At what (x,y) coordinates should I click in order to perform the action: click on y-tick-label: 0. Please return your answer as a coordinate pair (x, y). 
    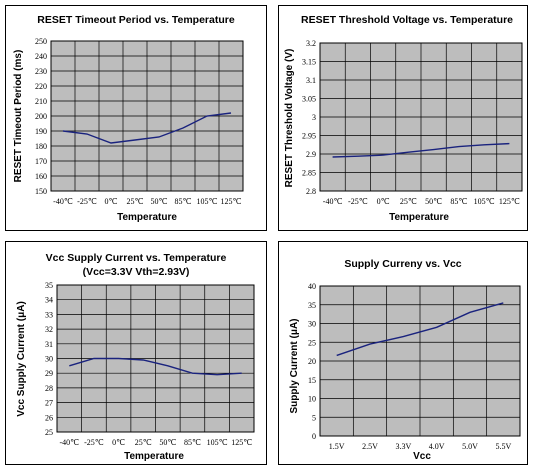
    Looking at the image, I should click on (314, 436).